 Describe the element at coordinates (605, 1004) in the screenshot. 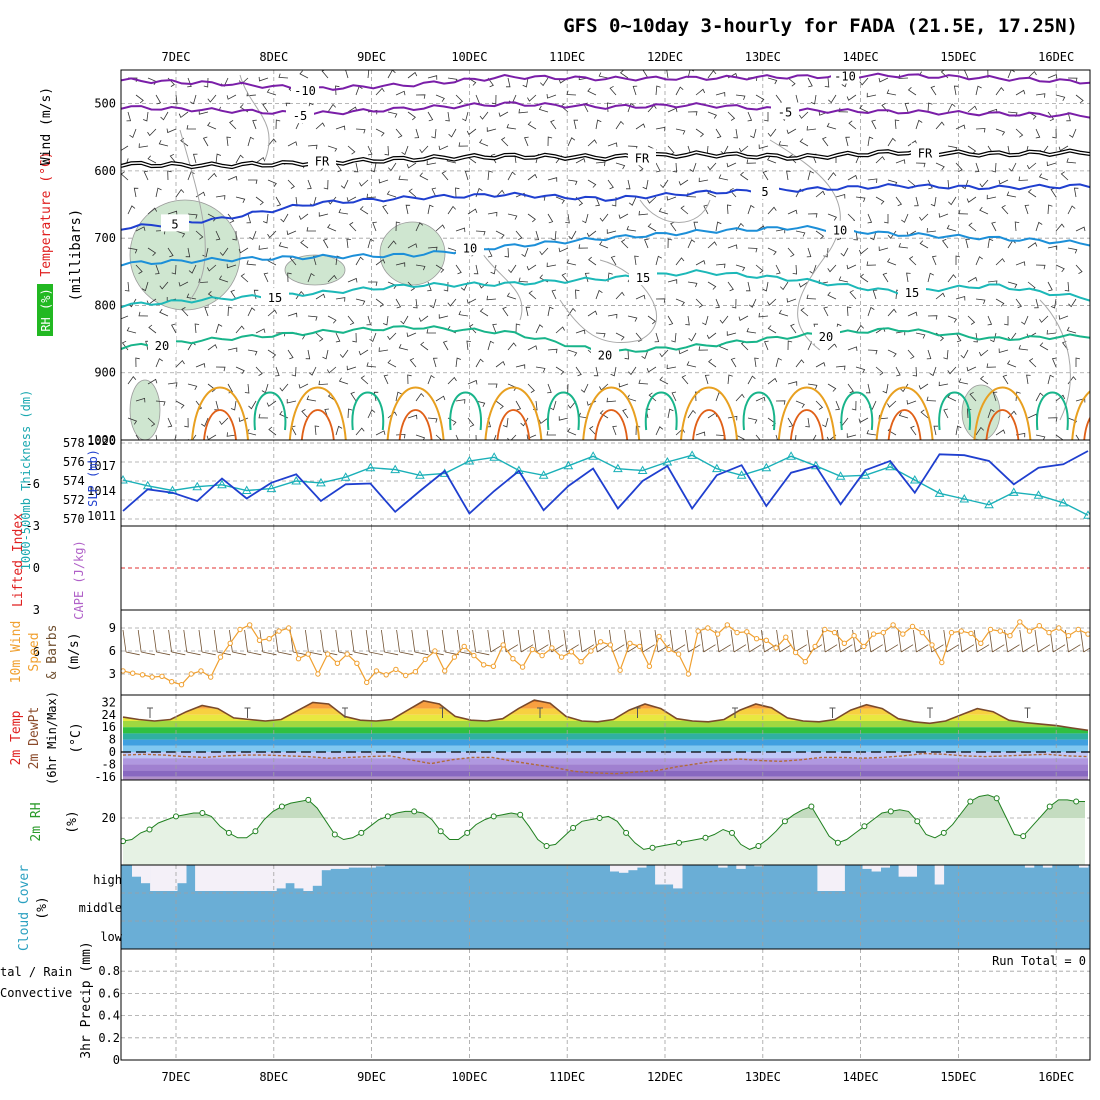

I see `precip-grid` at that location.